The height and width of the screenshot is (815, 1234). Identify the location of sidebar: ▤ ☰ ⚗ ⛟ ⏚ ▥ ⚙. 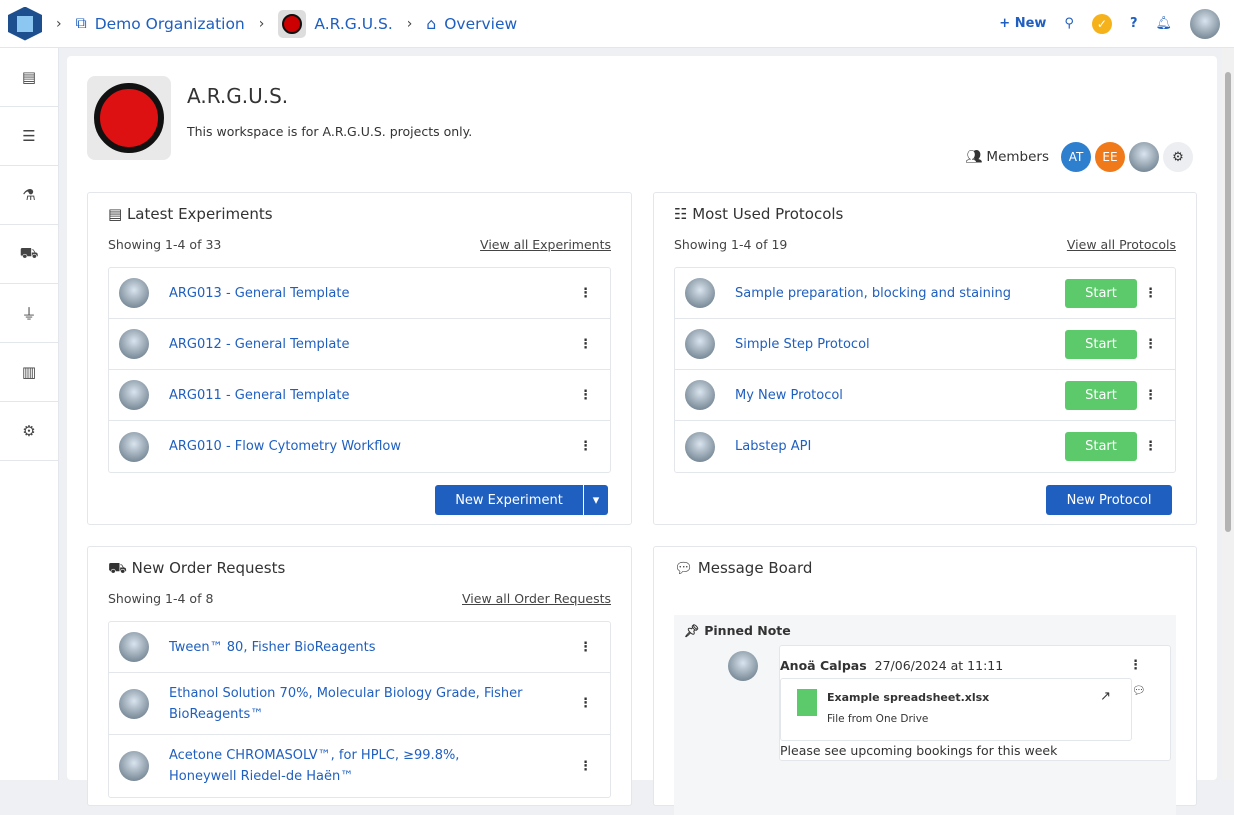
(29, 414).